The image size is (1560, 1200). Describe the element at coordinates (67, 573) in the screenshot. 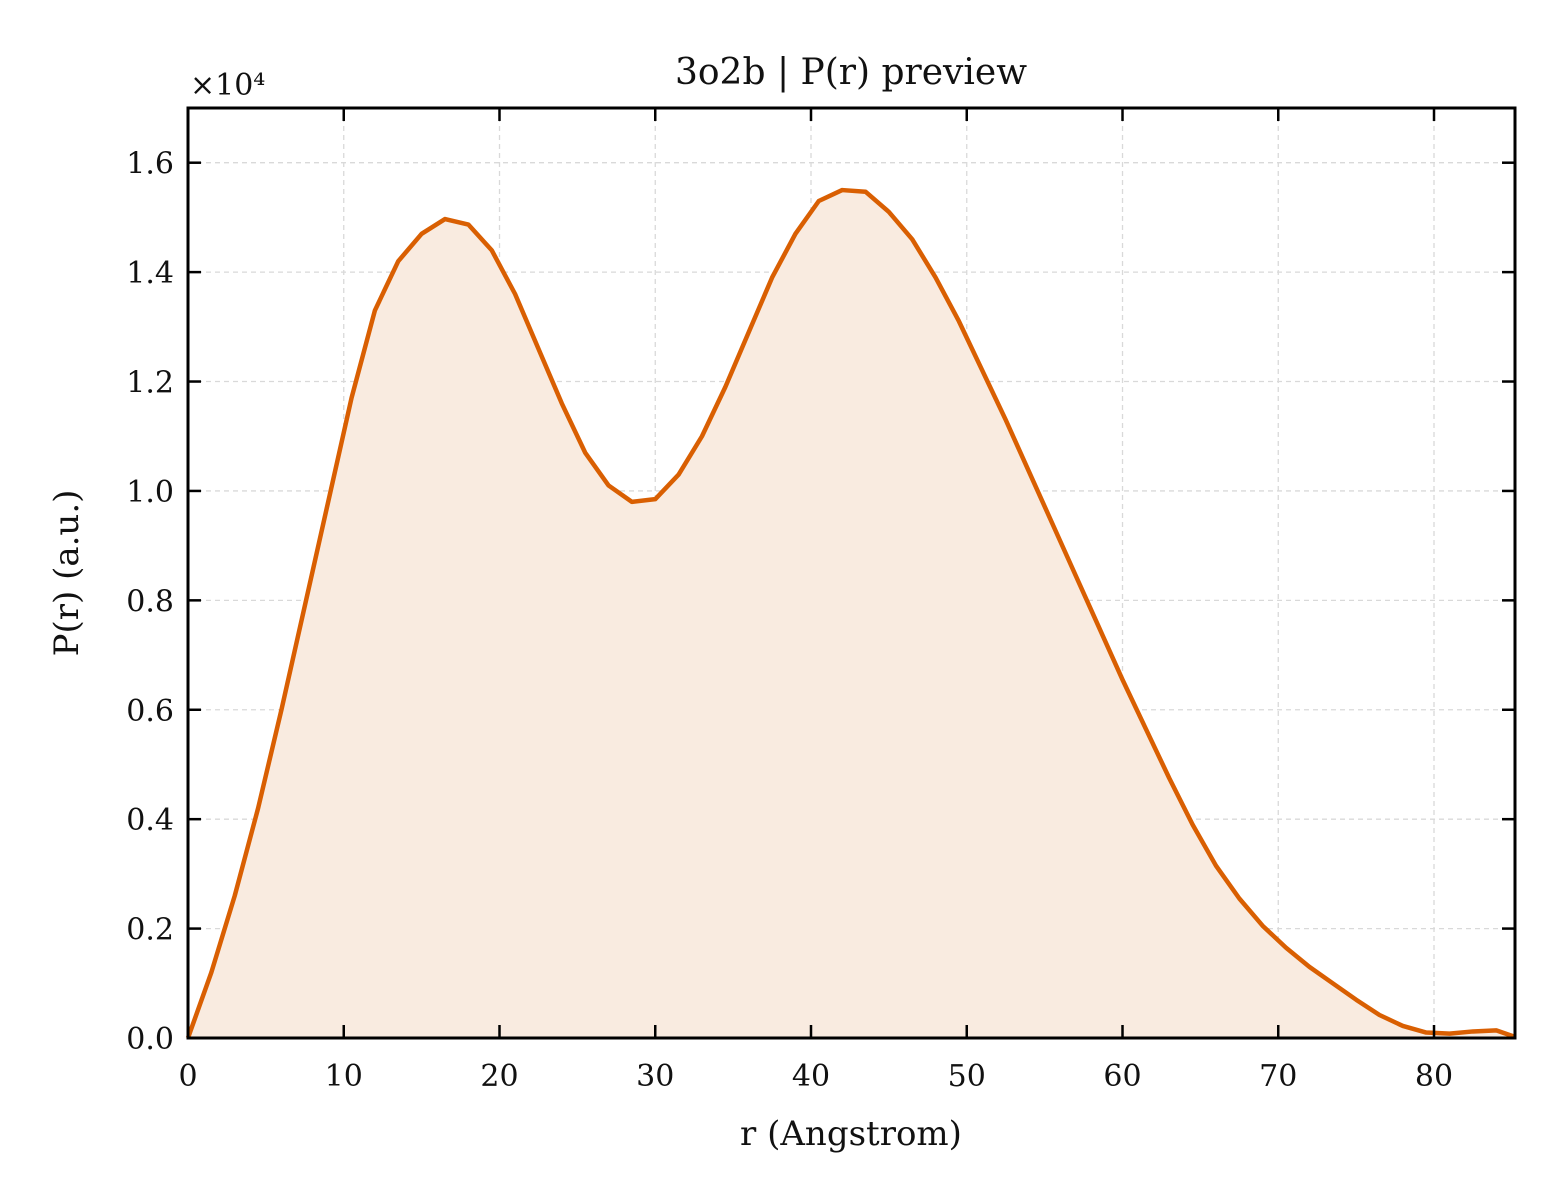

I see `y-axis-title: P(r) (a.u.)` at that location.